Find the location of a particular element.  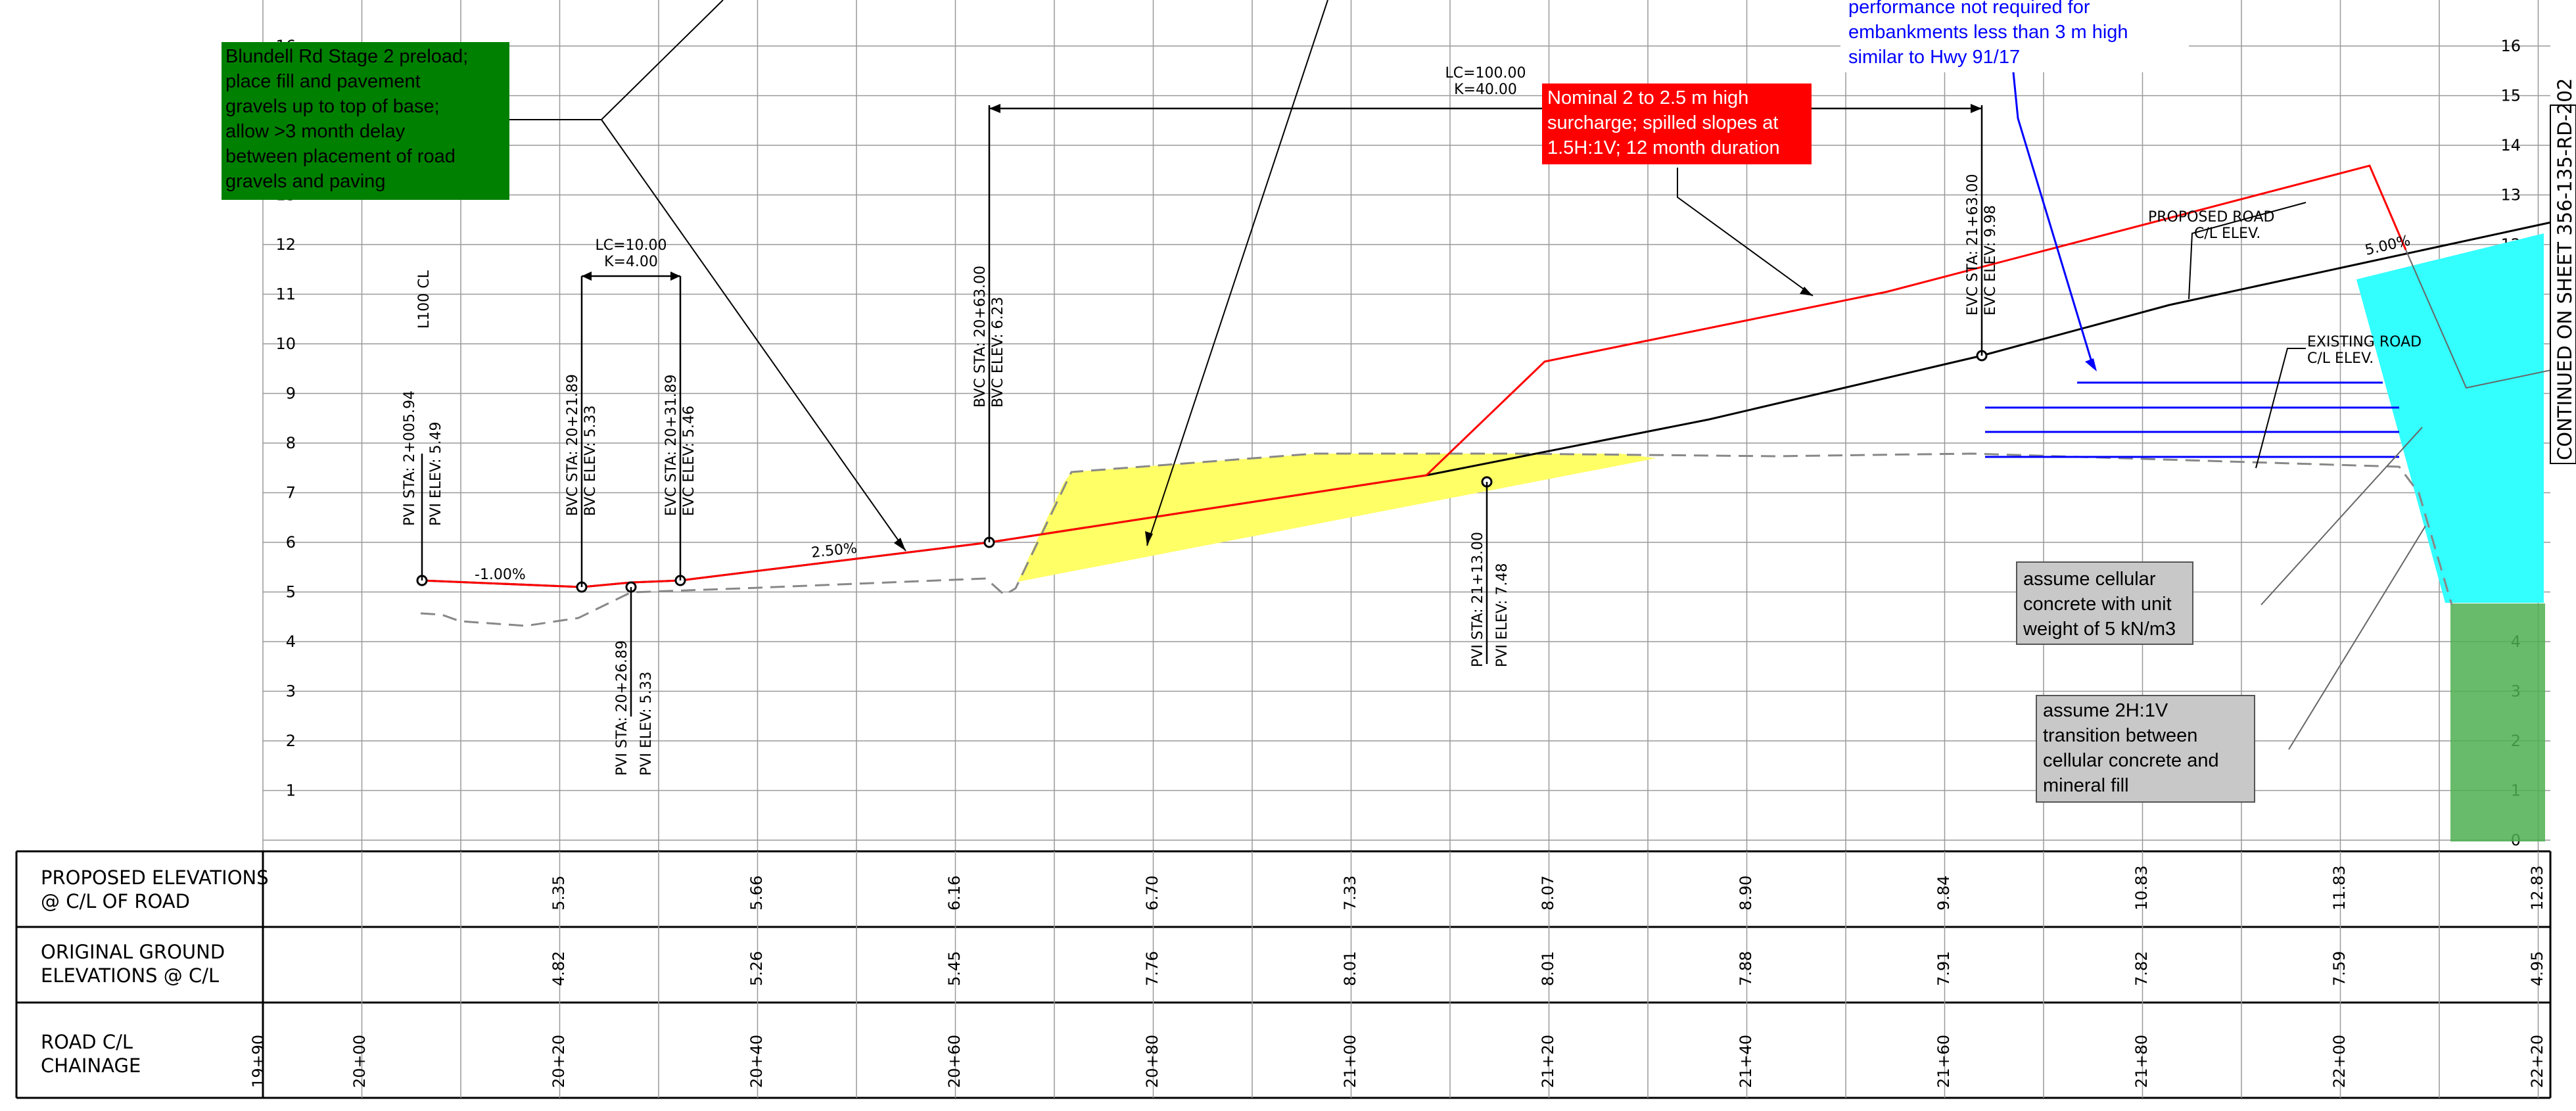

chainage-cell: 20+60 is located at coordinates (954, 1061).